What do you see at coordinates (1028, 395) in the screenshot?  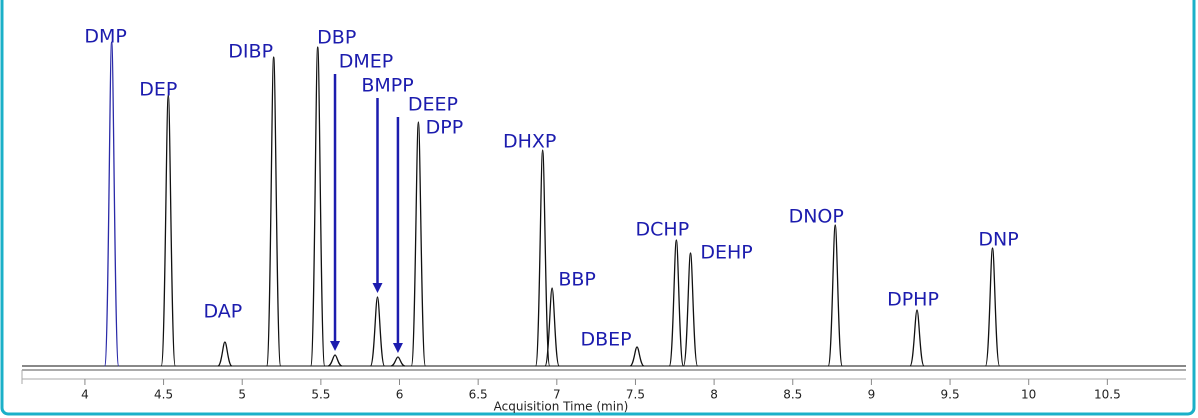 I see `x-tick-label: 10` at bounding box center [1028, 395].